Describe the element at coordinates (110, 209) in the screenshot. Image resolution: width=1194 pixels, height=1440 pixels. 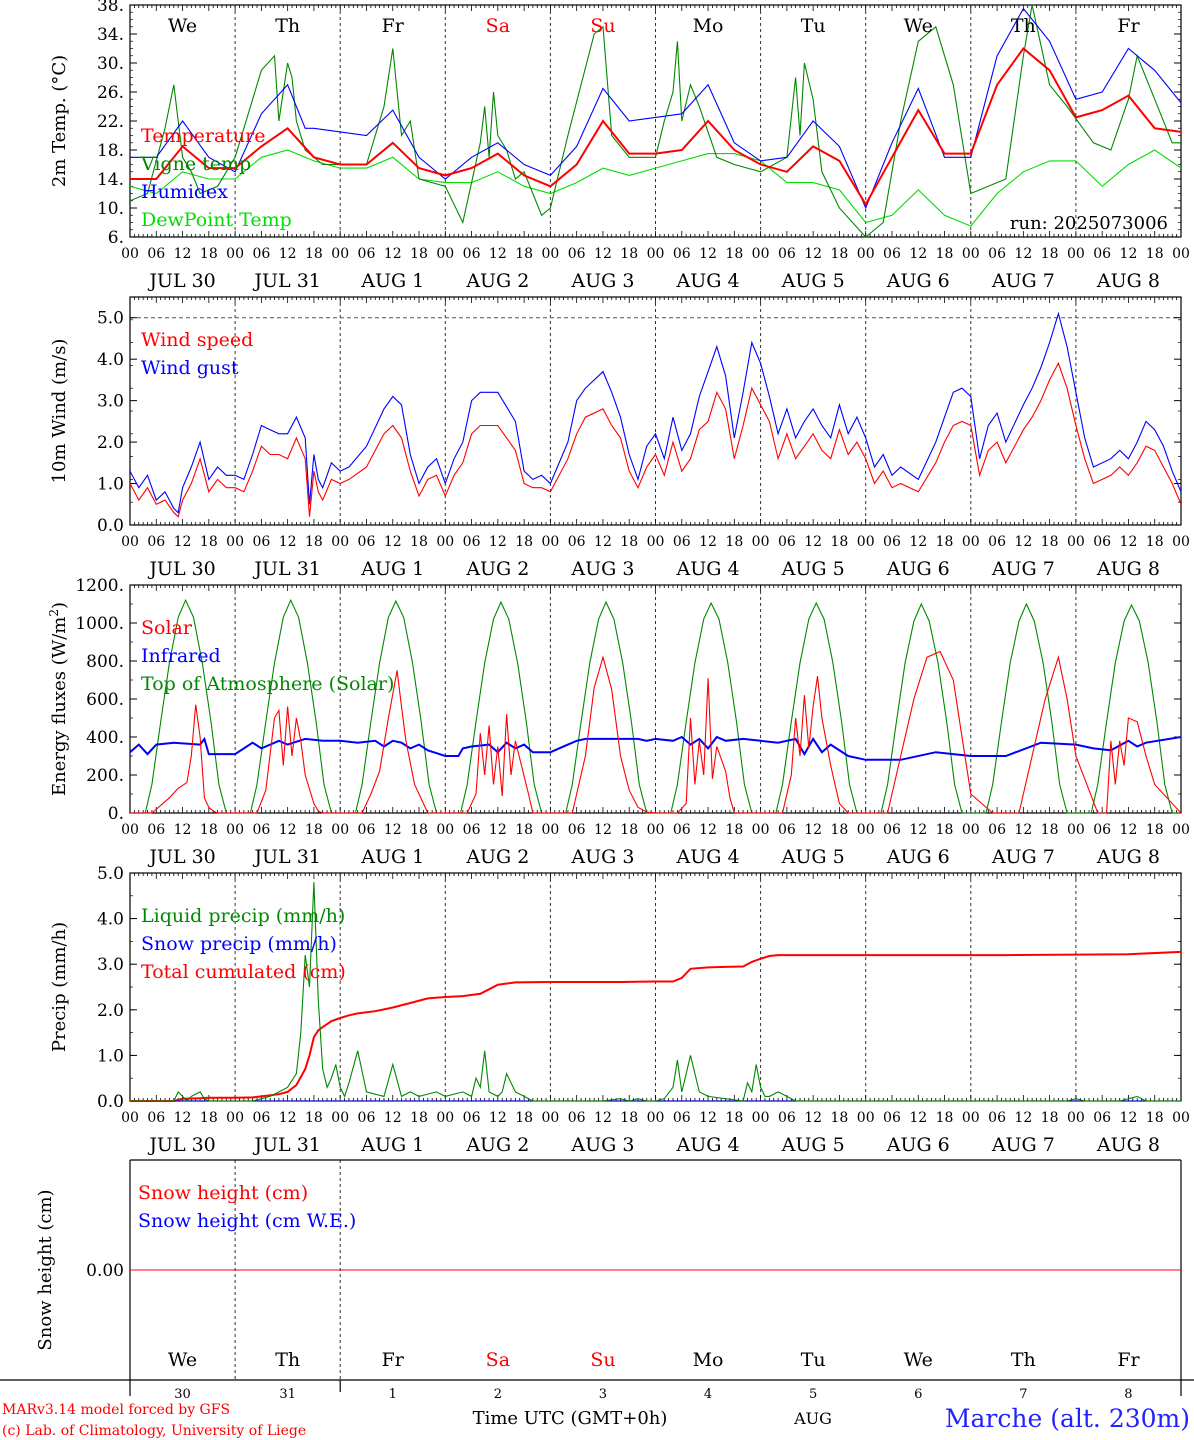
I see `y-tick-label: 10.` at that location.